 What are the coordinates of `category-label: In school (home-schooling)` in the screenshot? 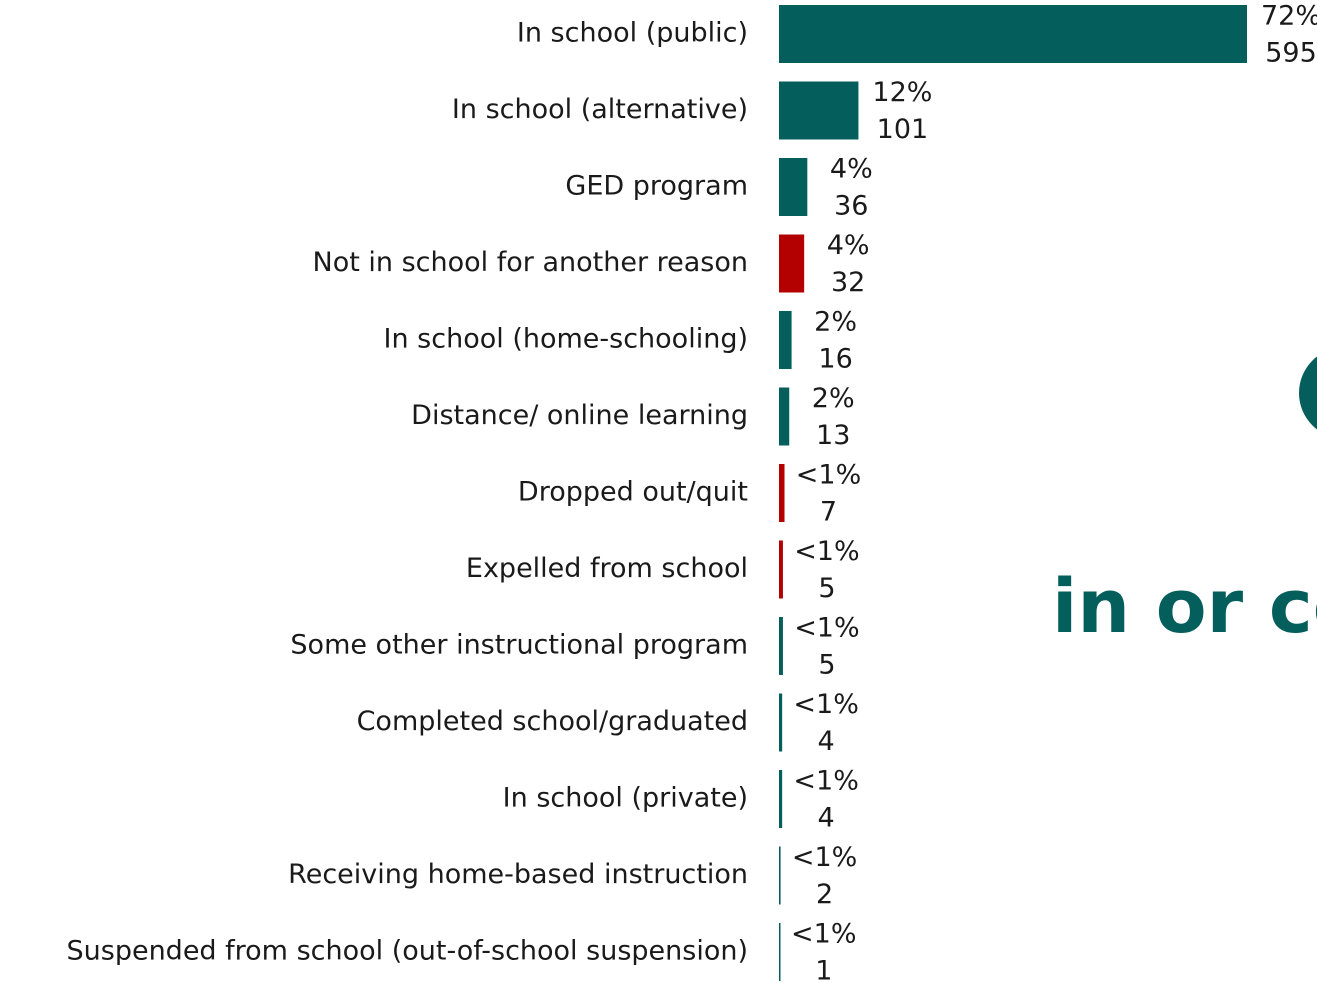 It's located at (566, 339).